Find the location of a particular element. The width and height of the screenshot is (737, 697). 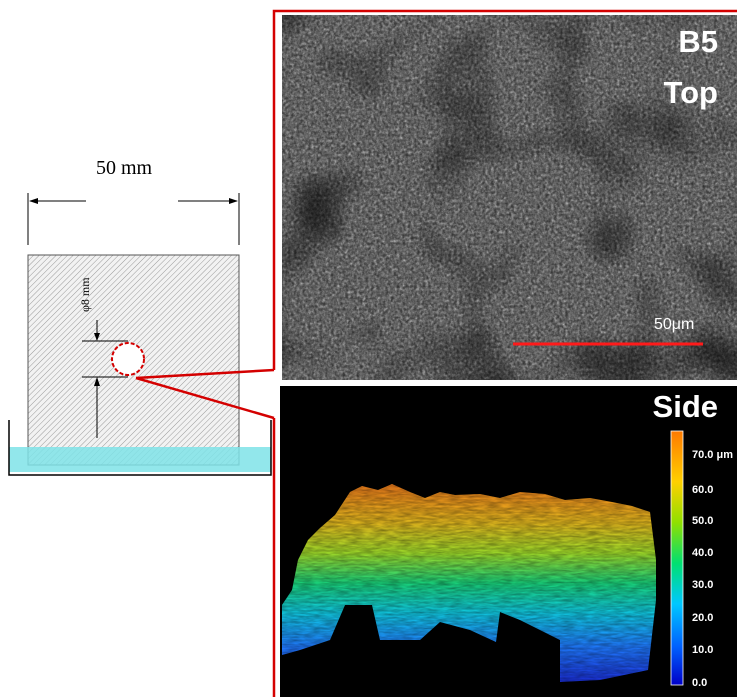

colorbar-tick: 70.0 μm is located at coordinates (712, 455).